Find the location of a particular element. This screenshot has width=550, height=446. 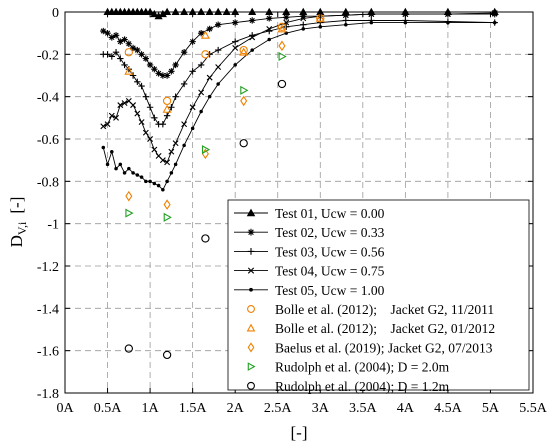

legend-label: Test 02, Ucw = 0.33 is located at coordinates (330, 232).